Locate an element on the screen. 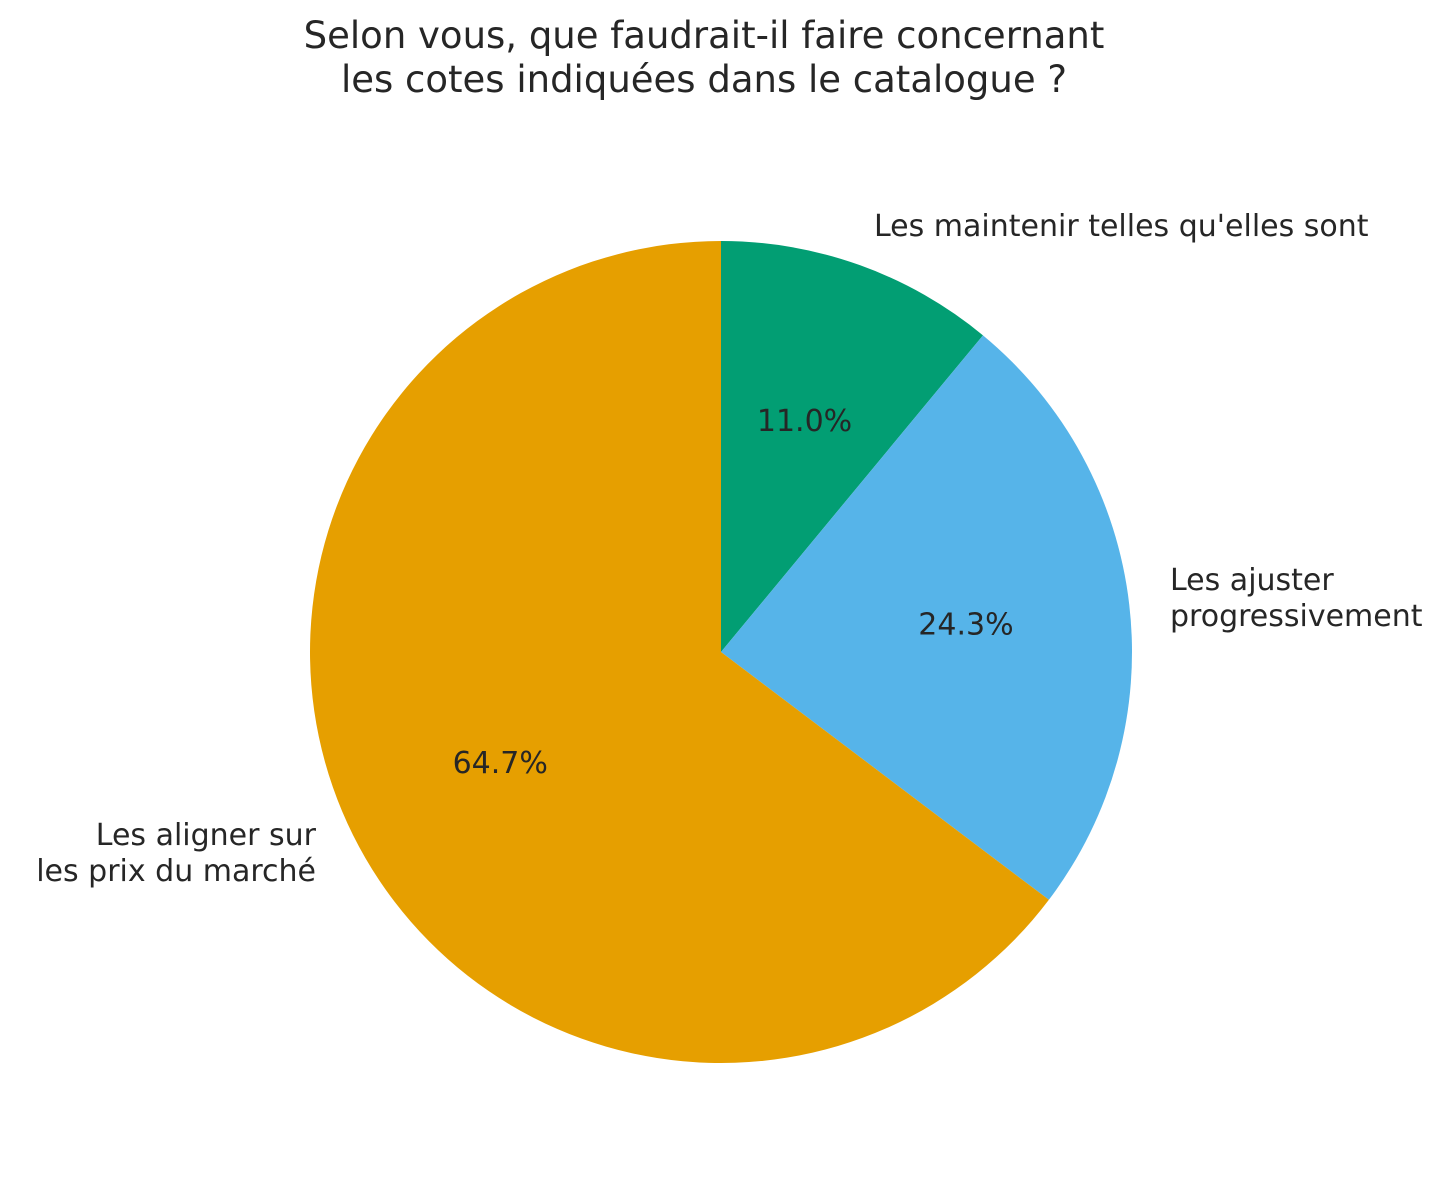 Image resolution: width=1456 pixels, height=1186 pixels. pie-slice-2-category-label-line-1: Les ajuster is located at coordinates (1252, 580).